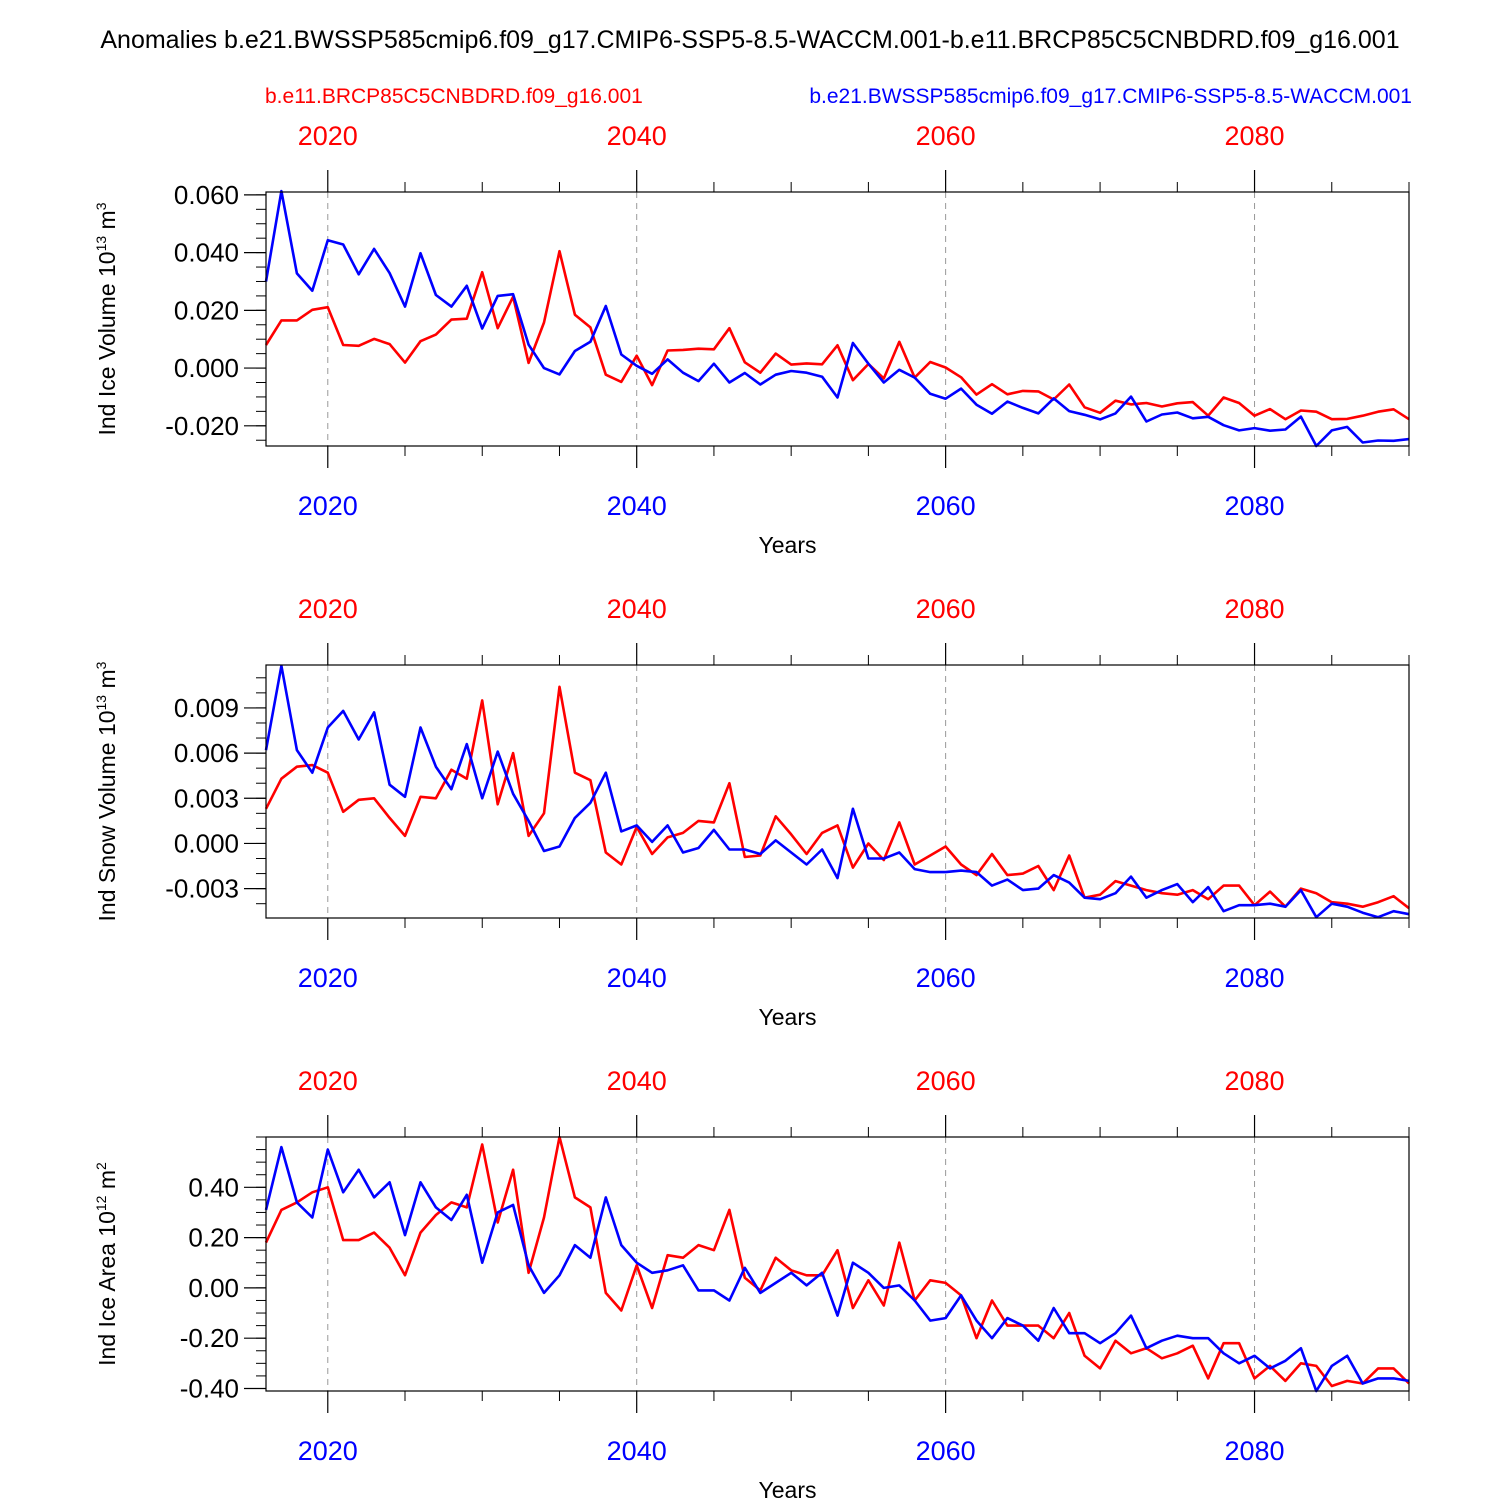 The width and height of the screenshot is (1500, 1500). I want to click on y-tick-label: 0.40, so click(213, 1187).